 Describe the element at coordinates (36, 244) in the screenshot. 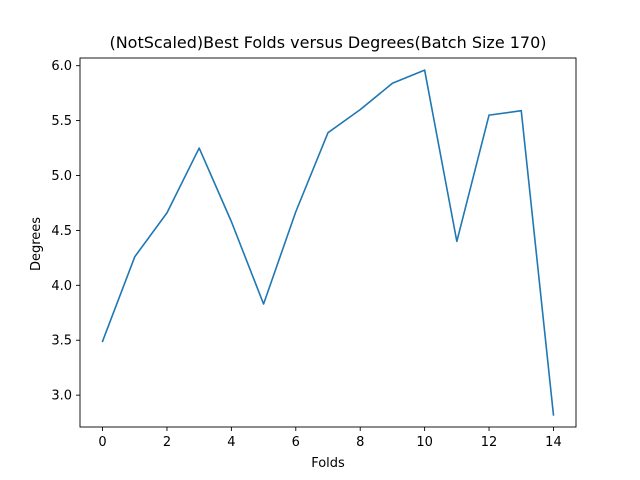

I see `y-axis-label: Degrees` at that location.